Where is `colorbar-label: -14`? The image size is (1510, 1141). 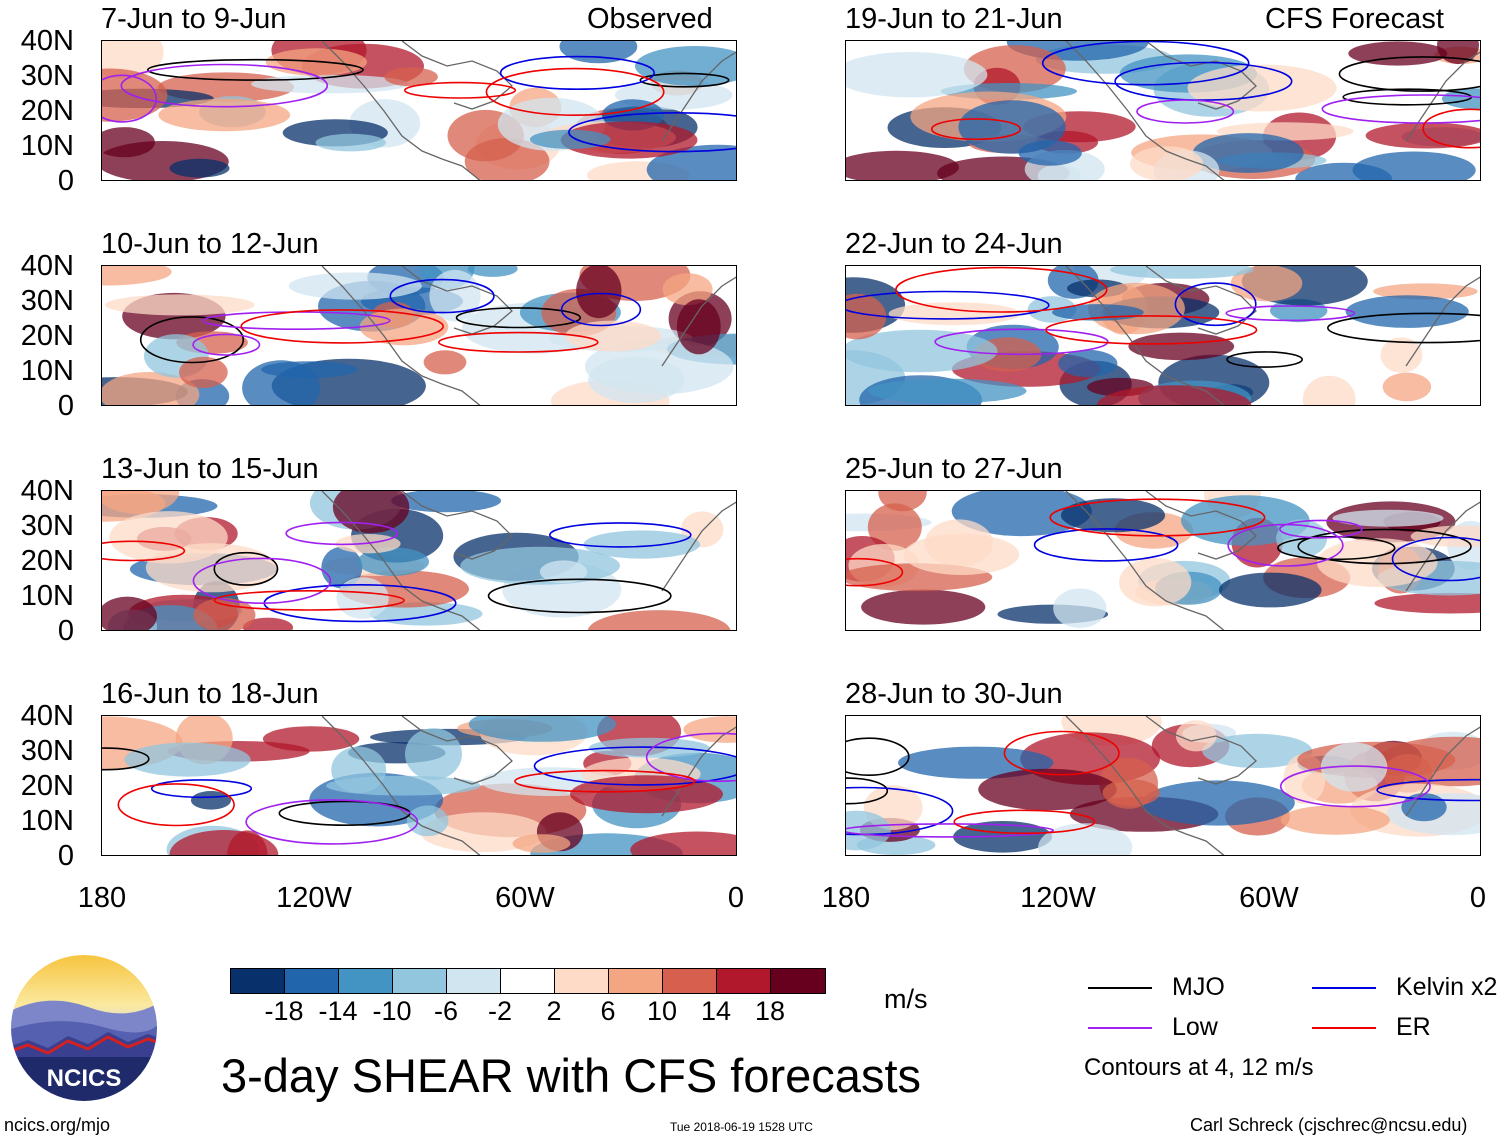 colorbar-label: -14 is located at coordinates (338, 1011).